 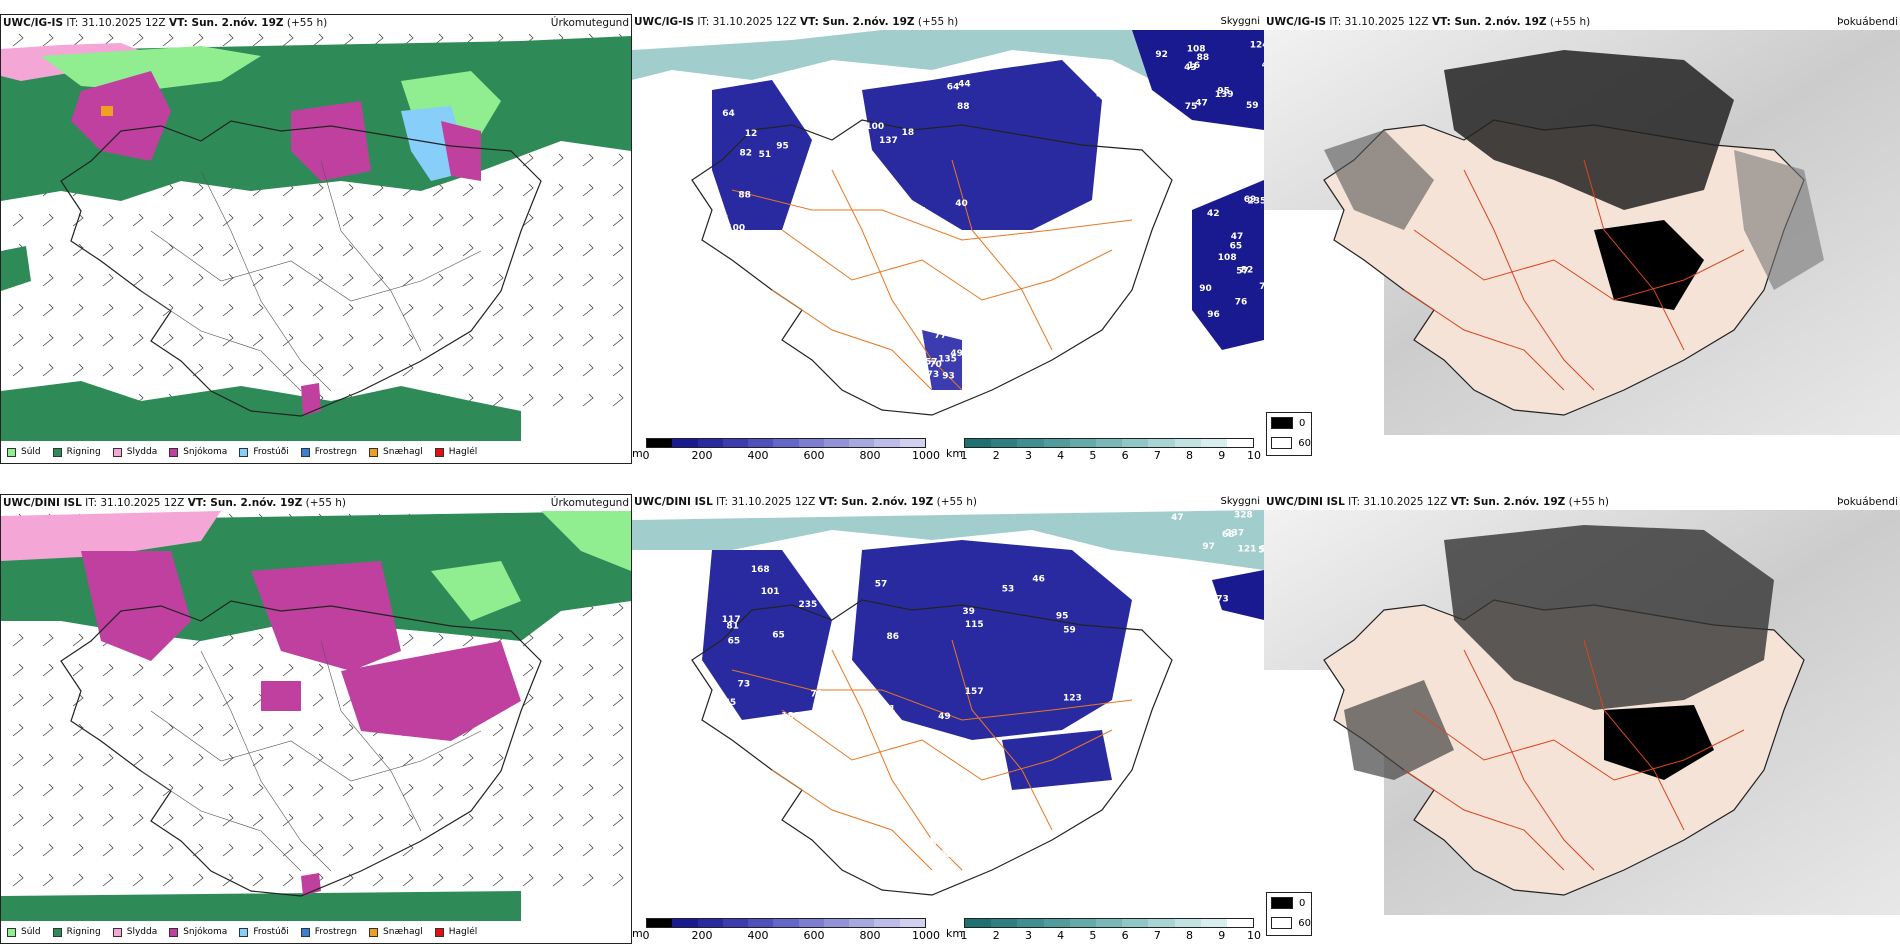 I want to click on ceiling-label: 59, so click(x=1069, y=631).